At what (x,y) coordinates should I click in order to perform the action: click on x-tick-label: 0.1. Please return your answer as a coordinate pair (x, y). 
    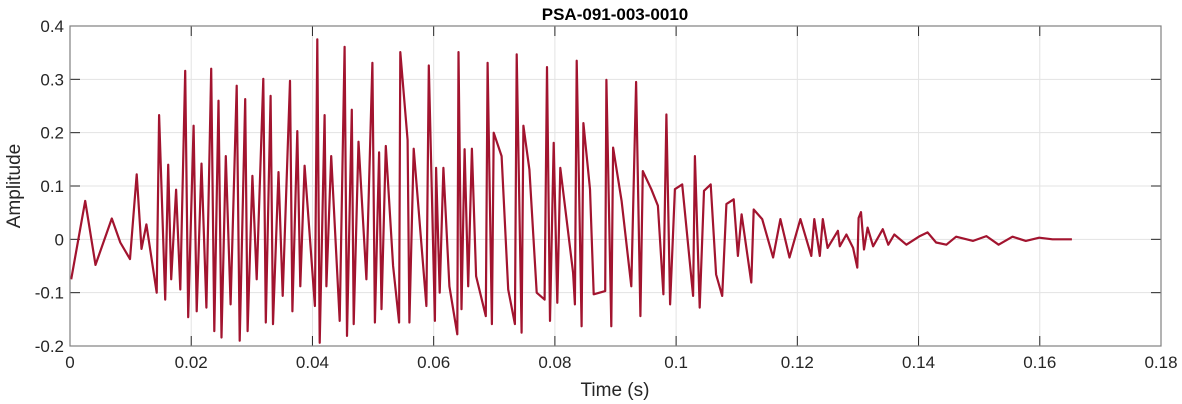
    Looking at the image, I should click on (676, 362).